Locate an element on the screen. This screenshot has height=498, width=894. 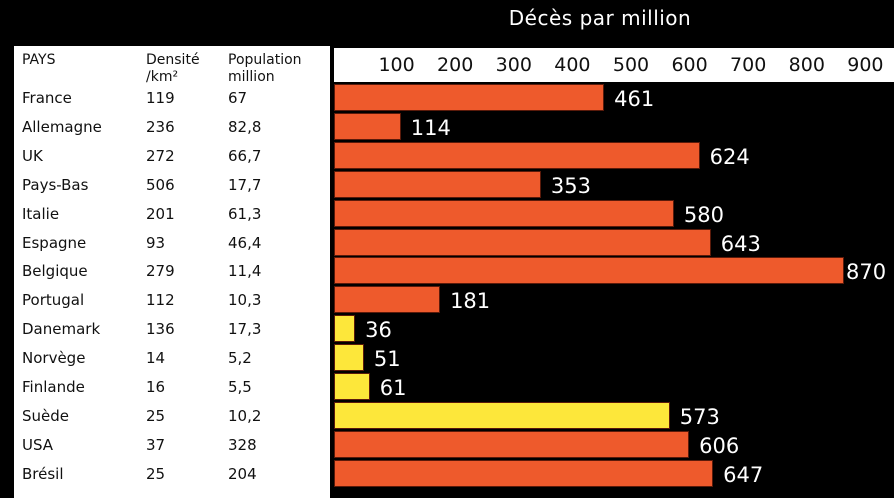
x-tick-label: 200 is located at coordinates (455, 65).